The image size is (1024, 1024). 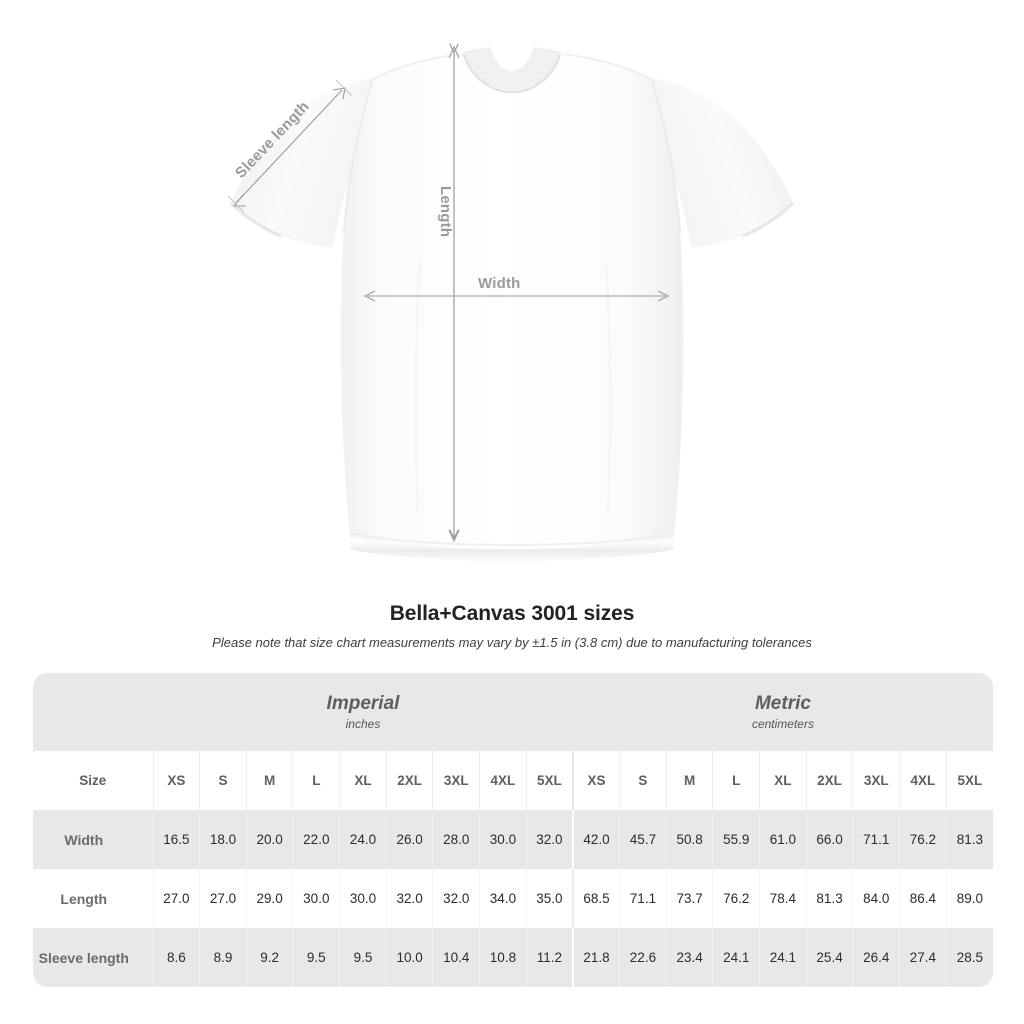 What do you see at coordinates (608, 67) in the screenshot?
I see `right-shoulder-seam` at bounding box center [608, 67].